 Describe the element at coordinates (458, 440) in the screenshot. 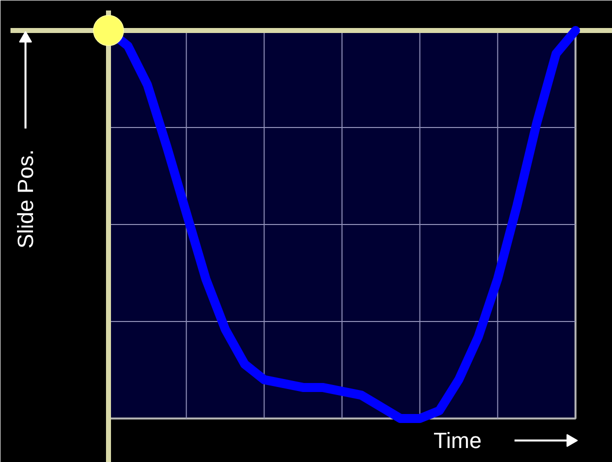

I see `x-axis-title: Time` at that location.